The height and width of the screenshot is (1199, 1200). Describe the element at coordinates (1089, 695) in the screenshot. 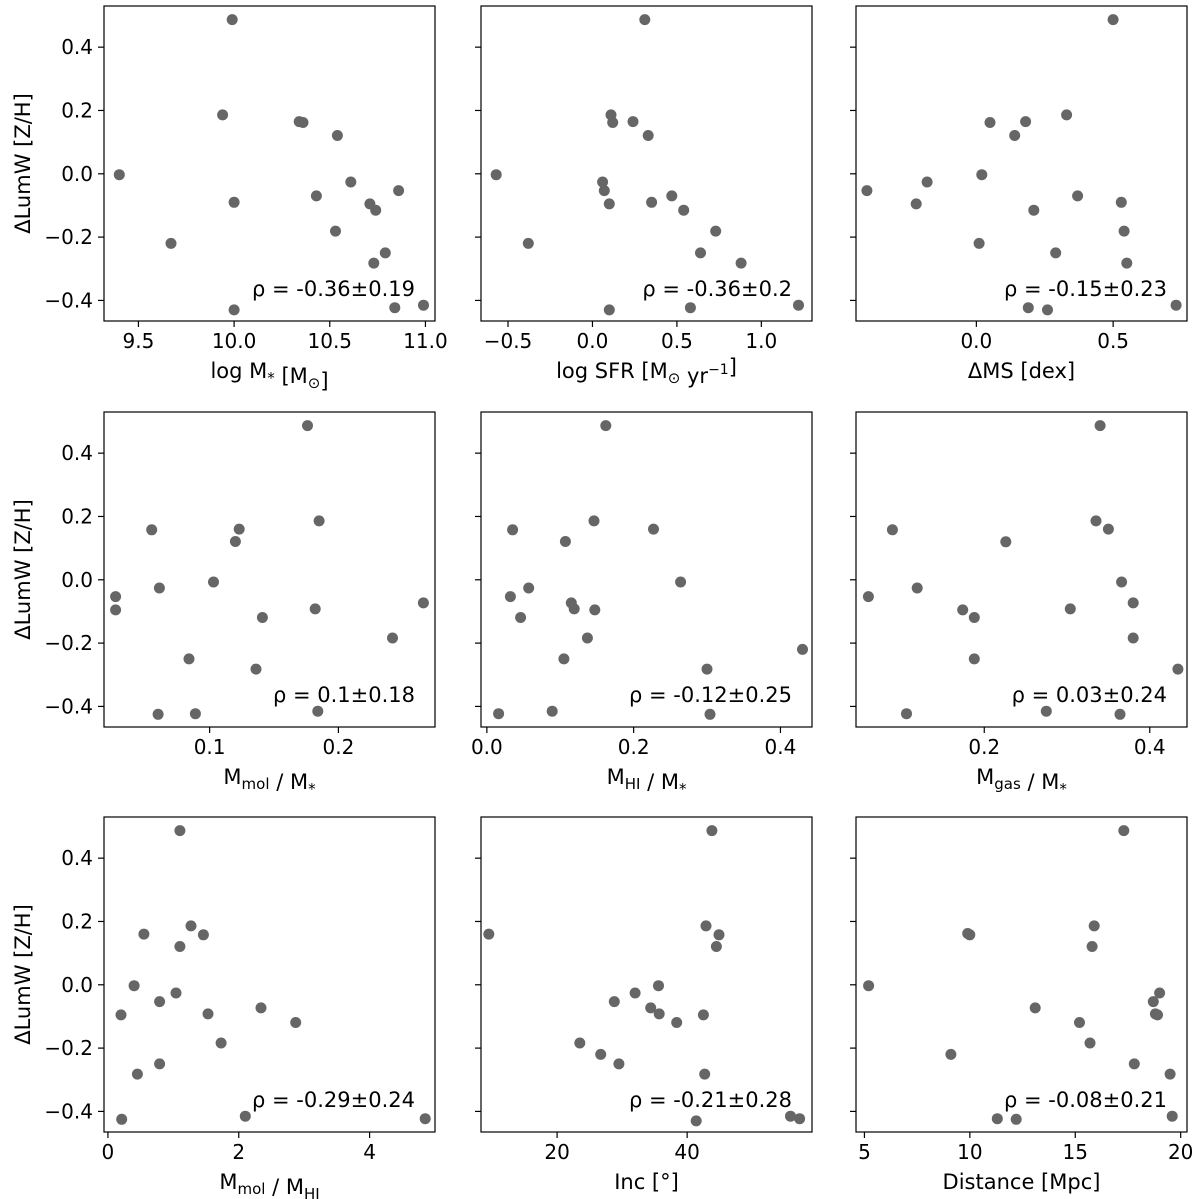

I see `correlation-annotation: ρ = 0.03±0.24` at that location.